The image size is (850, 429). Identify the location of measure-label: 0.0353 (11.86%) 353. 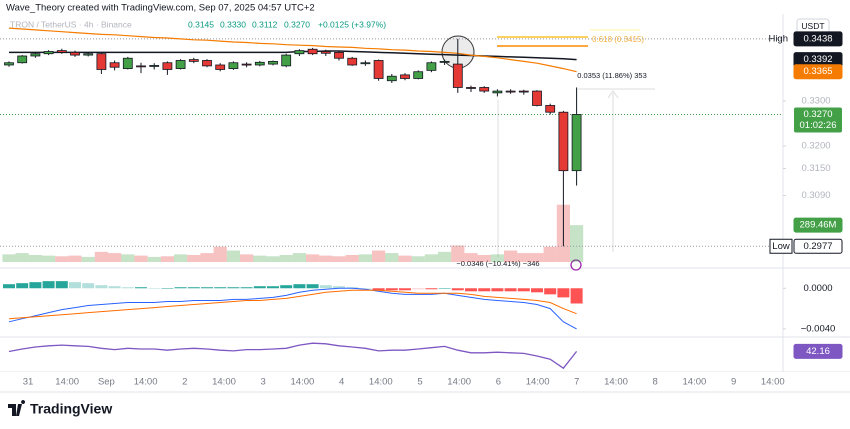
(612, 75).